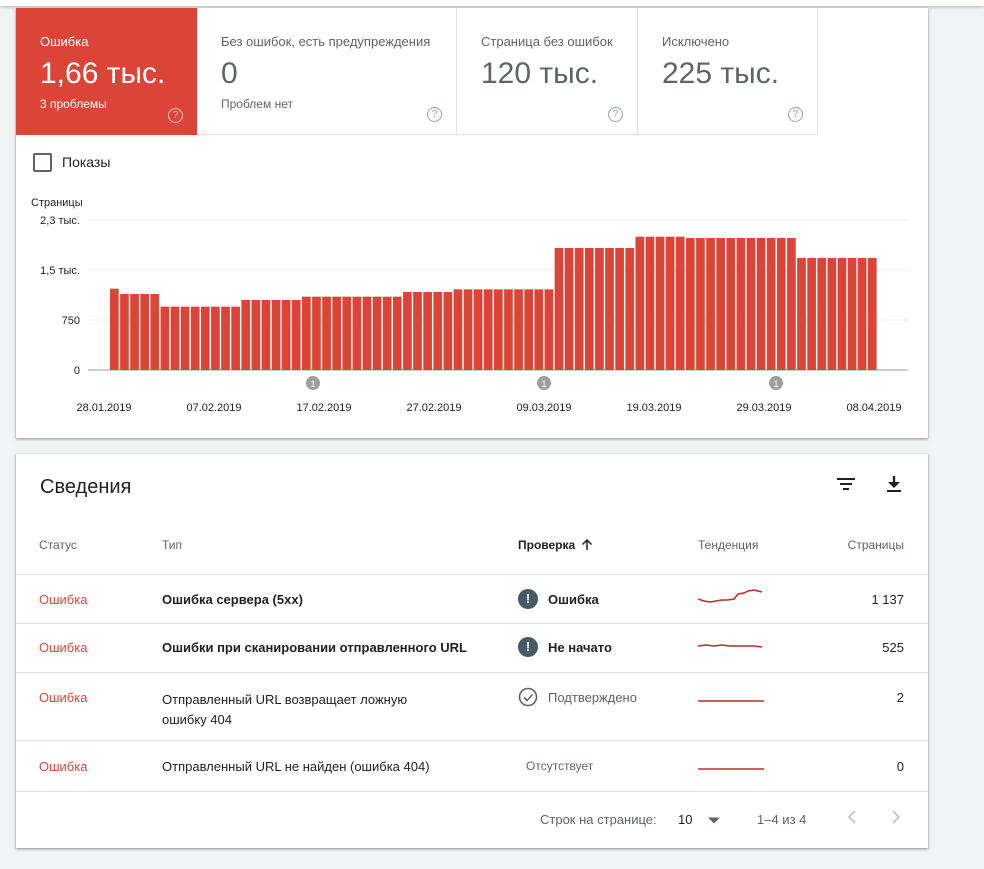 The height and width of the screenshot is (869, 984). Describe the element at coordinates (894, 484) in the screenshot. I see `download-icon` at that location.